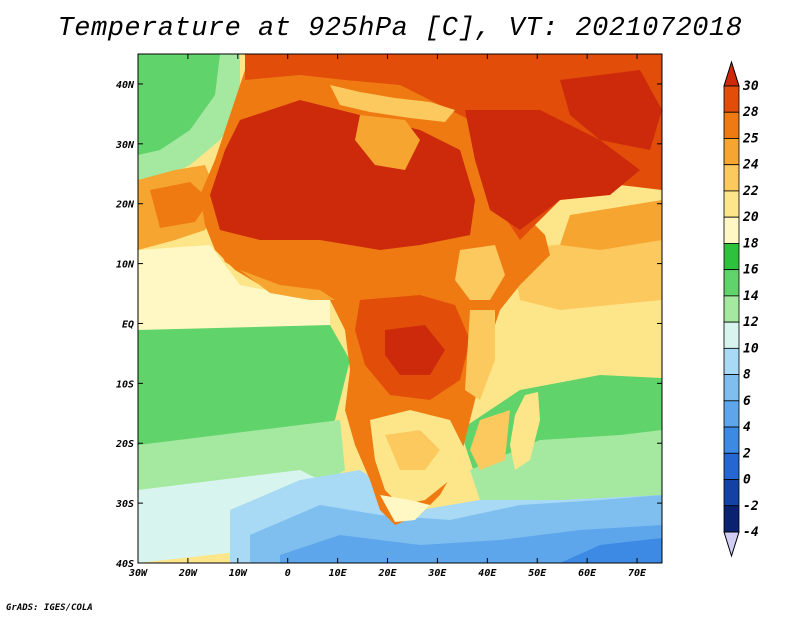  What do you see at coordinates (437, 573) in the screenshot?
I see `x-tick-label: 30E` at bounding box center [437, 573].